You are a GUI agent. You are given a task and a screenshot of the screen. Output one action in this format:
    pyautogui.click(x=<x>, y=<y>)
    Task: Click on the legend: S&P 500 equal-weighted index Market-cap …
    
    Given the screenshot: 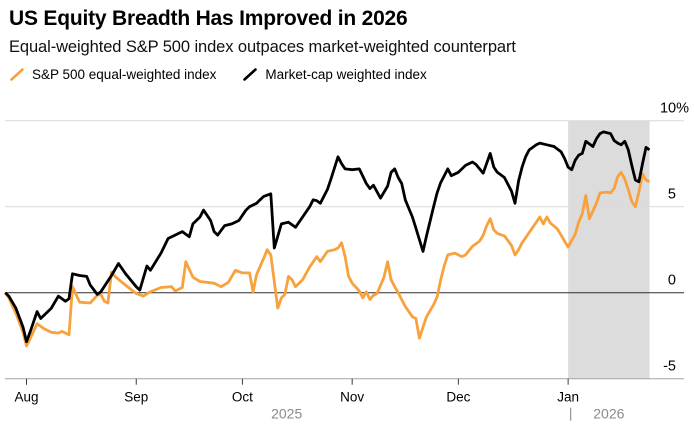 What is the action you would take?
    pyautogui.click(x=347, y=74)
    